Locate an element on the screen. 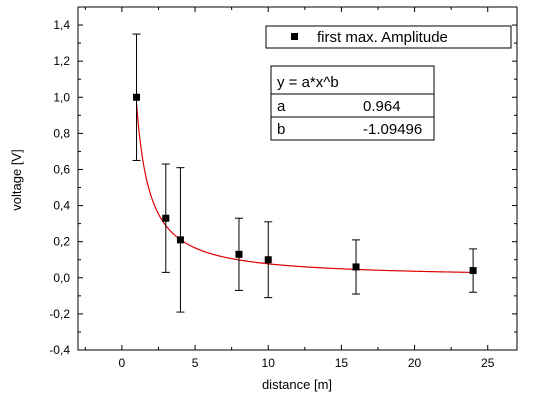 Image resolution: width=536 pixels, height=403 pixels. y-tick-label: 0,6 is located at coordinates (61, 169).